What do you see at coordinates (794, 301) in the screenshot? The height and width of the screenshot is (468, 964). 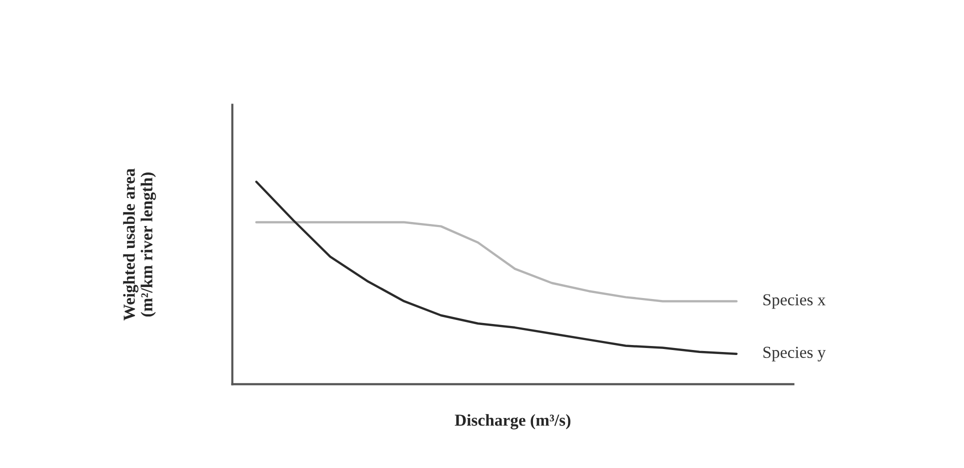 I see `series-label: Species x` at bounding box center [794, 301].